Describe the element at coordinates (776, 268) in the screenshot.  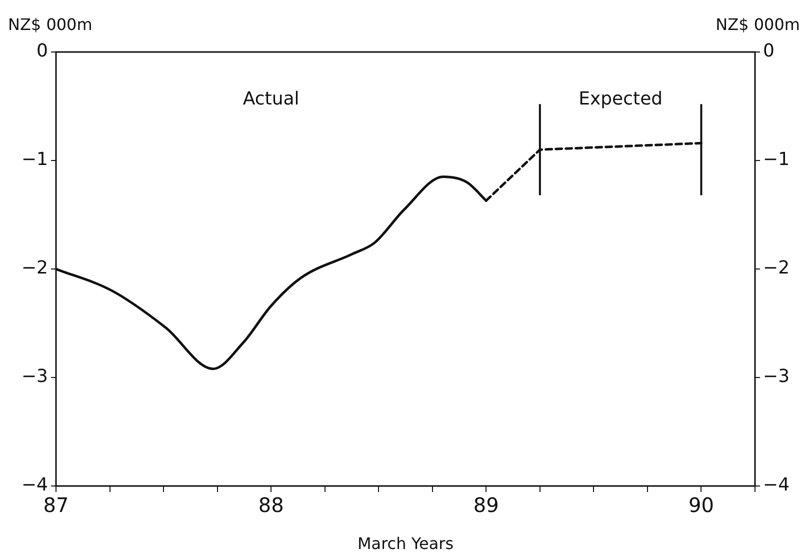
I see `y2-tick-label: −2` at that location.